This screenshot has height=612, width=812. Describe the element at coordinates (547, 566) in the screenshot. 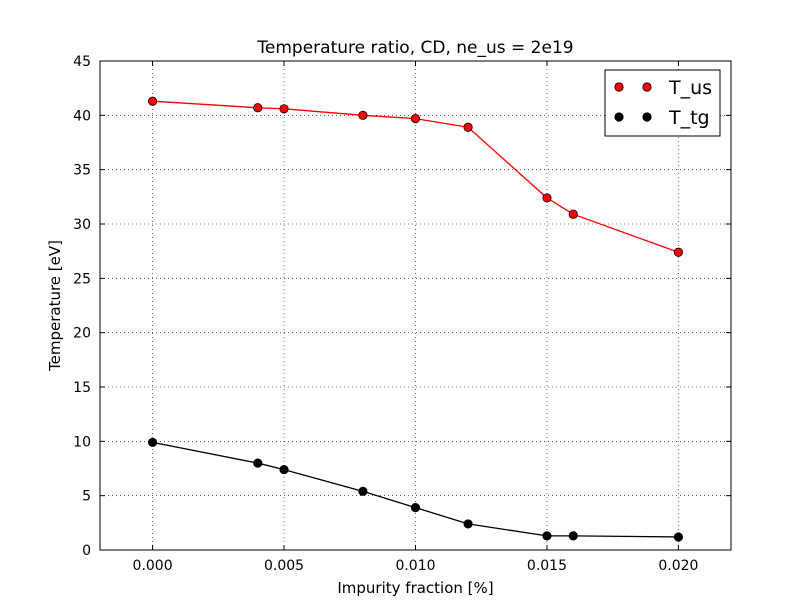

I see `x-tick-label: 0.015` at that location.